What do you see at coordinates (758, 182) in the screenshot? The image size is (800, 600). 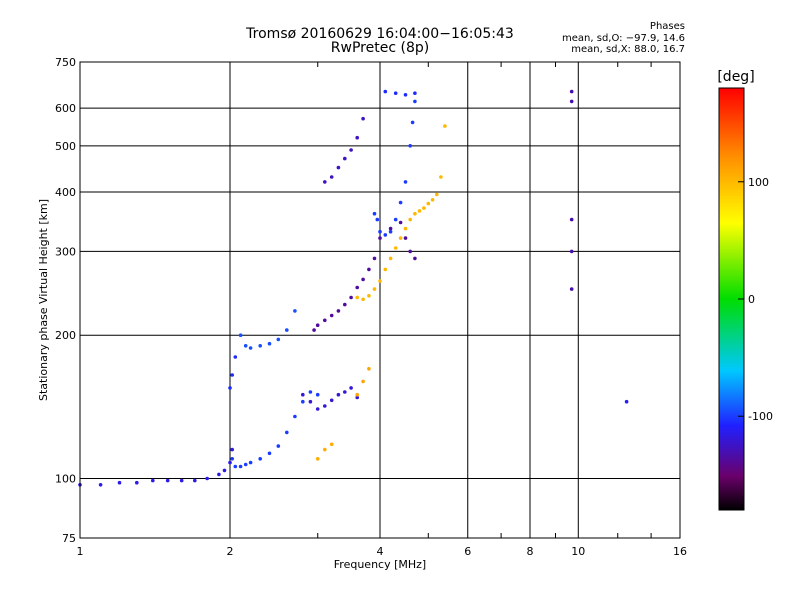 I see `colorbar-tick-label: 100` at bounding box center [758, 182].